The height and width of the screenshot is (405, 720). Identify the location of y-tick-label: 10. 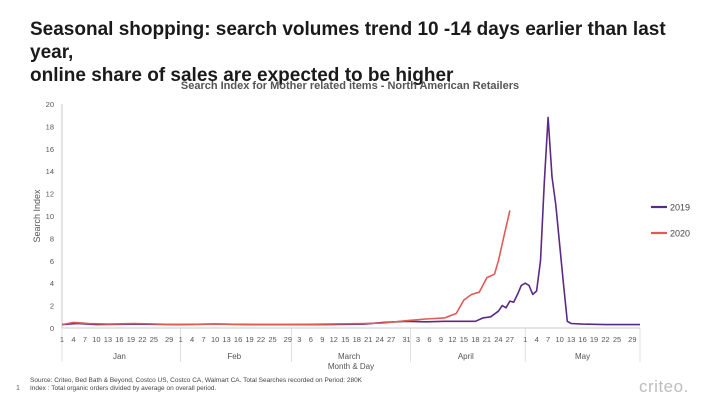
(50, 216).